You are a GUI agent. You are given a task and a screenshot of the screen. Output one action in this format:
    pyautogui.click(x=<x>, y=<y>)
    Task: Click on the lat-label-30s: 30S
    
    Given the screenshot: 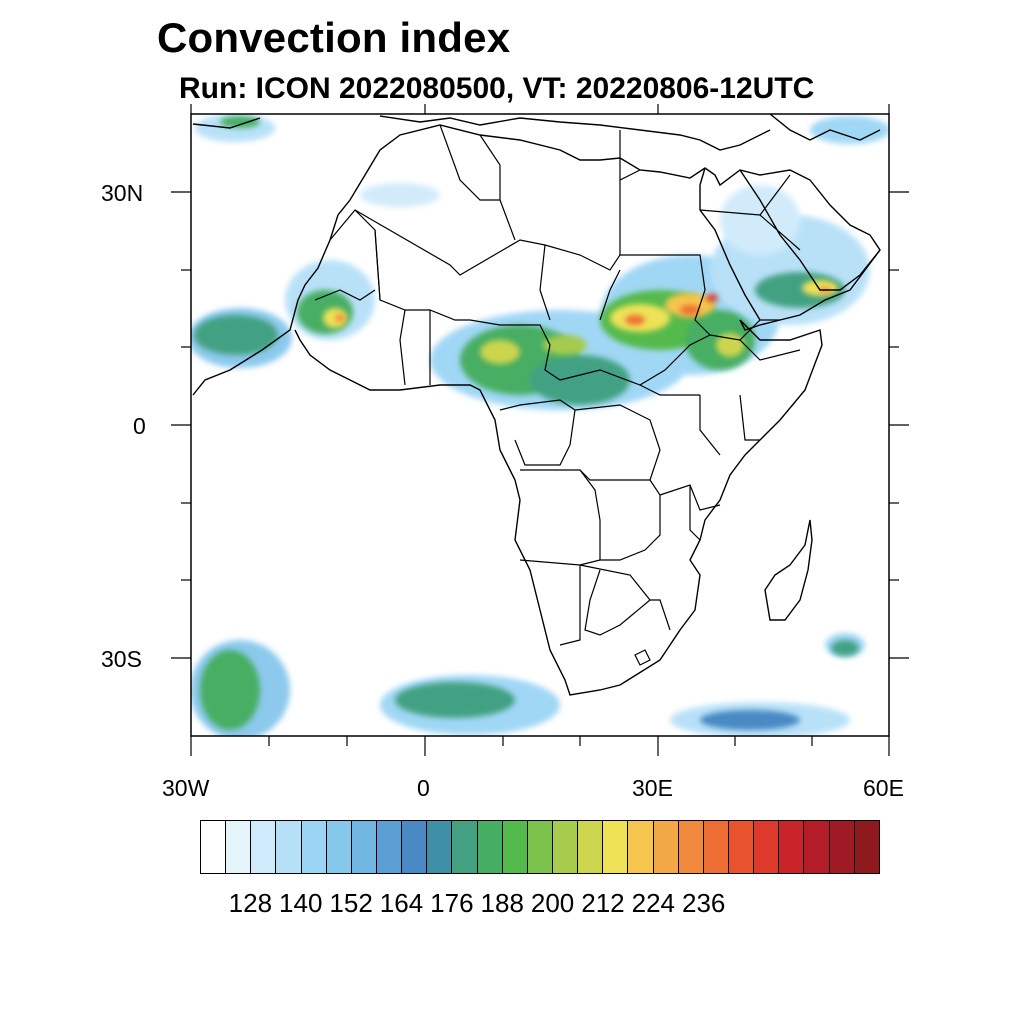 What is the action you would take?
    pyautogui.click(x=121, y=659)
    